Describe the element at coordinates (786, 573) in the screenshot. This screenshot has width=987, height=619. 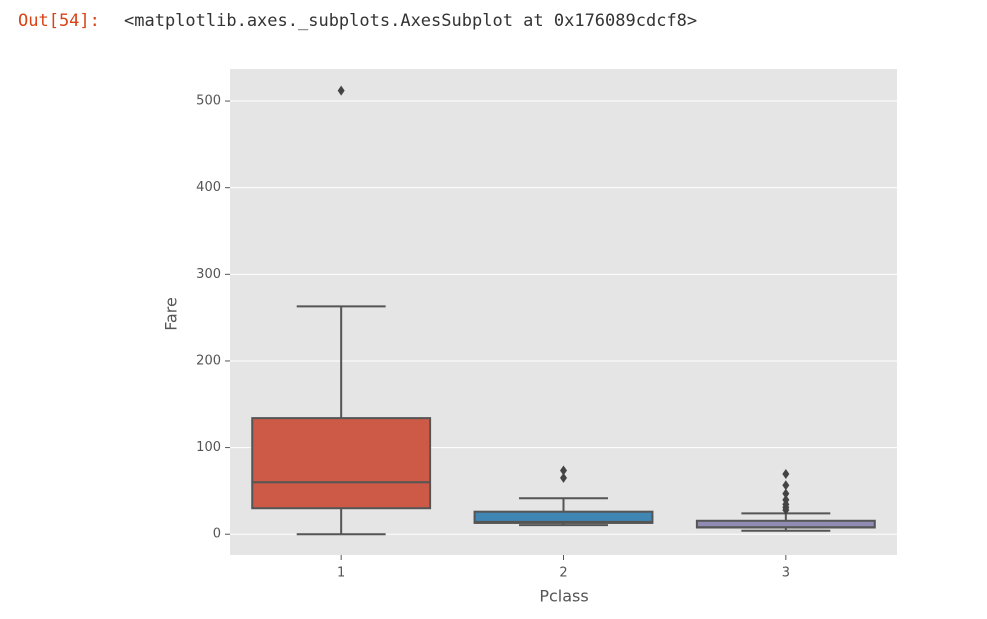
I see `x-tick-label: 3` at that location.